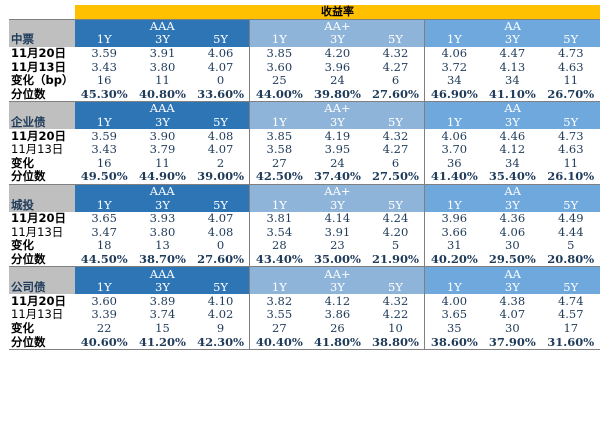 The width and height of the screenshot is (611, 431). What do you see at coordinates (454, 149) in the screenshot?
I see `value-cell: 3.70` at bounding box center [454, 149].